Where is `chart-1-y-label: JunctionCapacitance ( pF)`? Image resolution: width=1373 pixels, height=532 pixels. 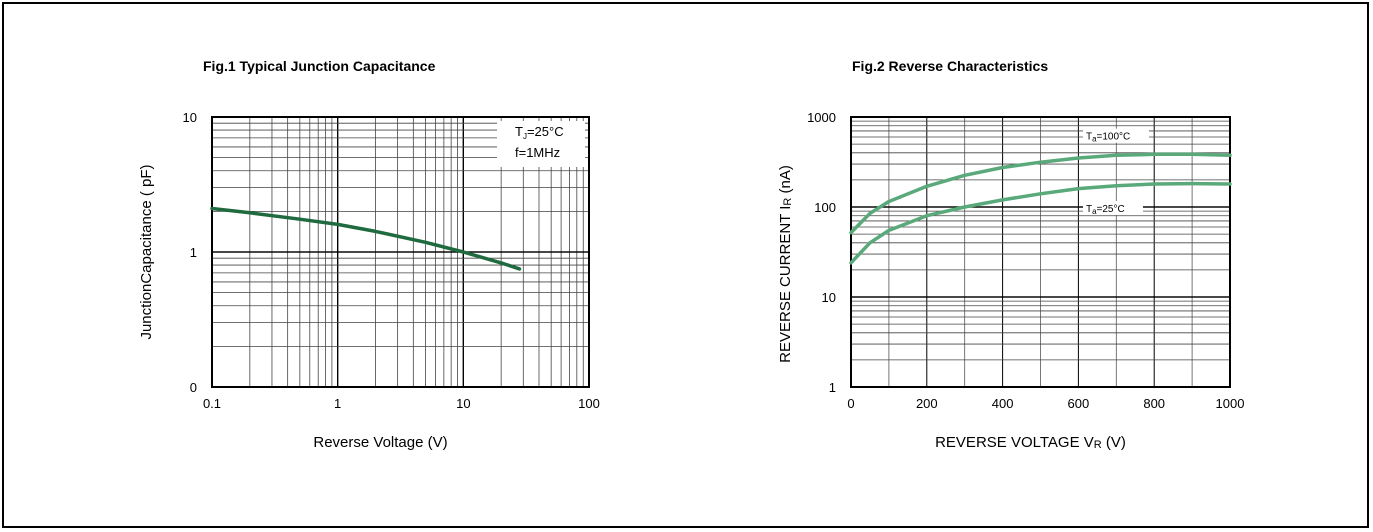
chart-1-y-label: JunctionCapacitance ( pF) is located at coordinates (146, 251).